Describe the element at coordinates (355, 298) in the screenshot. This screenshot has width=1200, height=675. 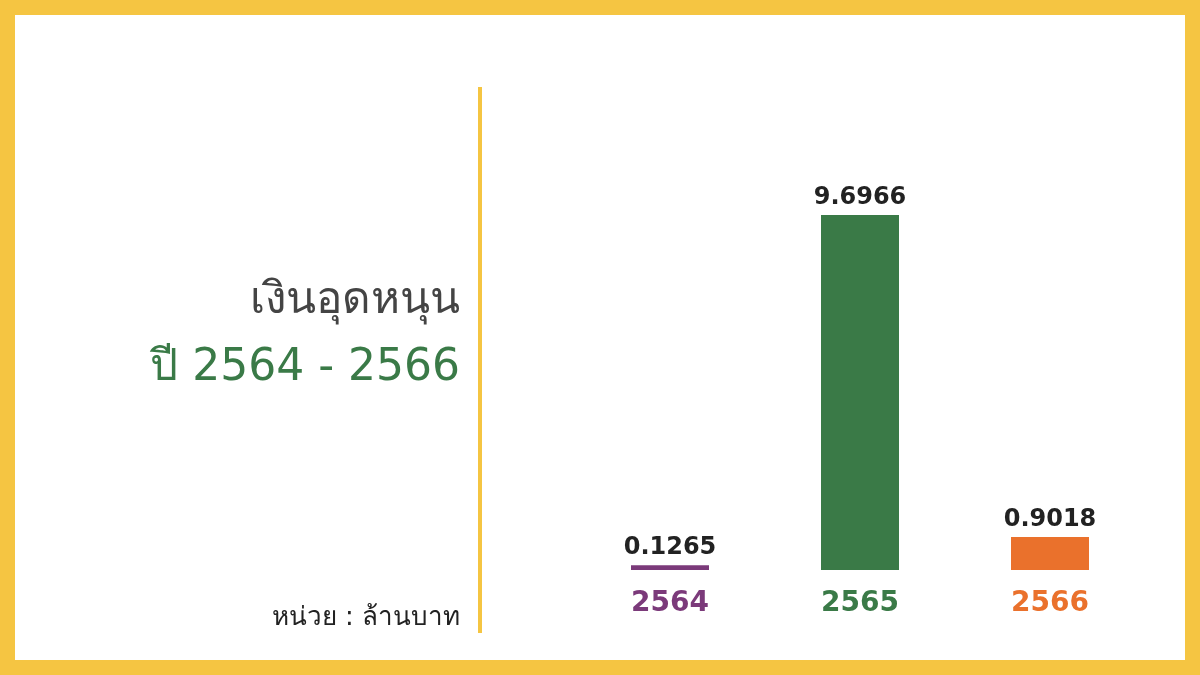
I see `text: เงินอุดหนุน` at that location.